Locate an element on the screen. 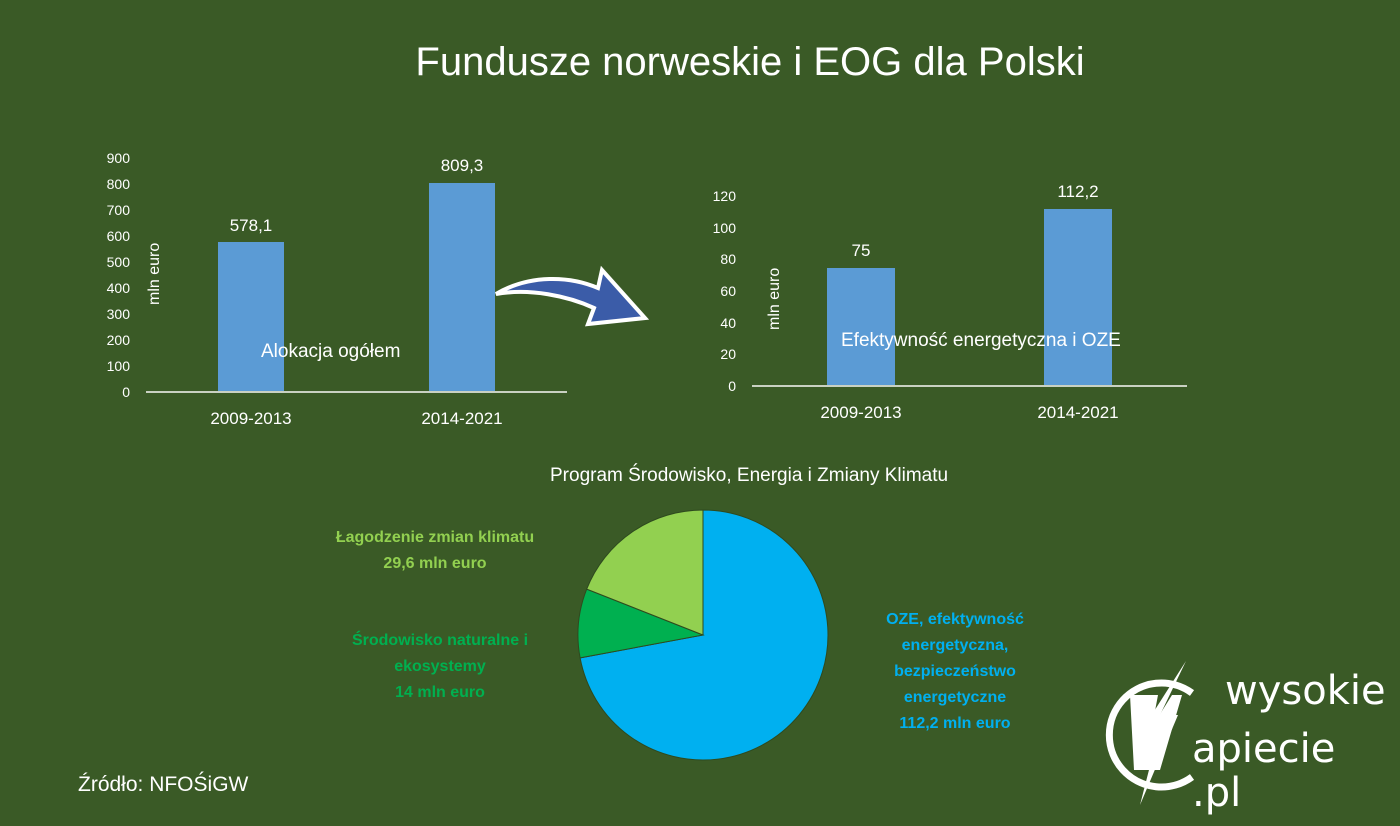  y-tick: 120 is located at coordinates (724, 196).